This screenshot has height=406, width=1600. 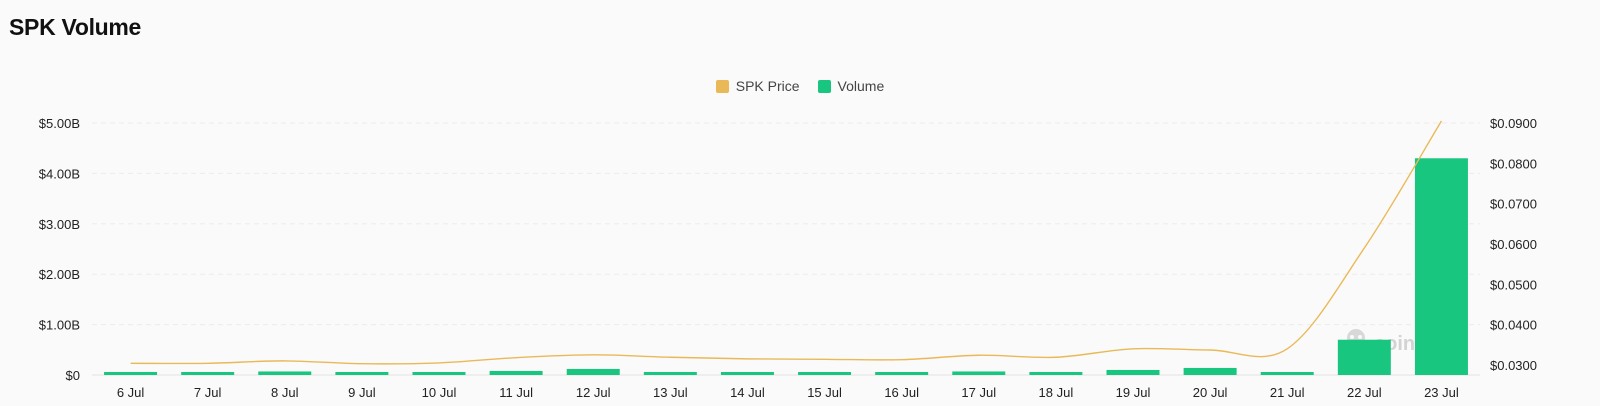 What do you see at coordinates (593, 392) in the screenshot?
I see `x-tick-label: 12 Jul` at bounding box center [593, 392].